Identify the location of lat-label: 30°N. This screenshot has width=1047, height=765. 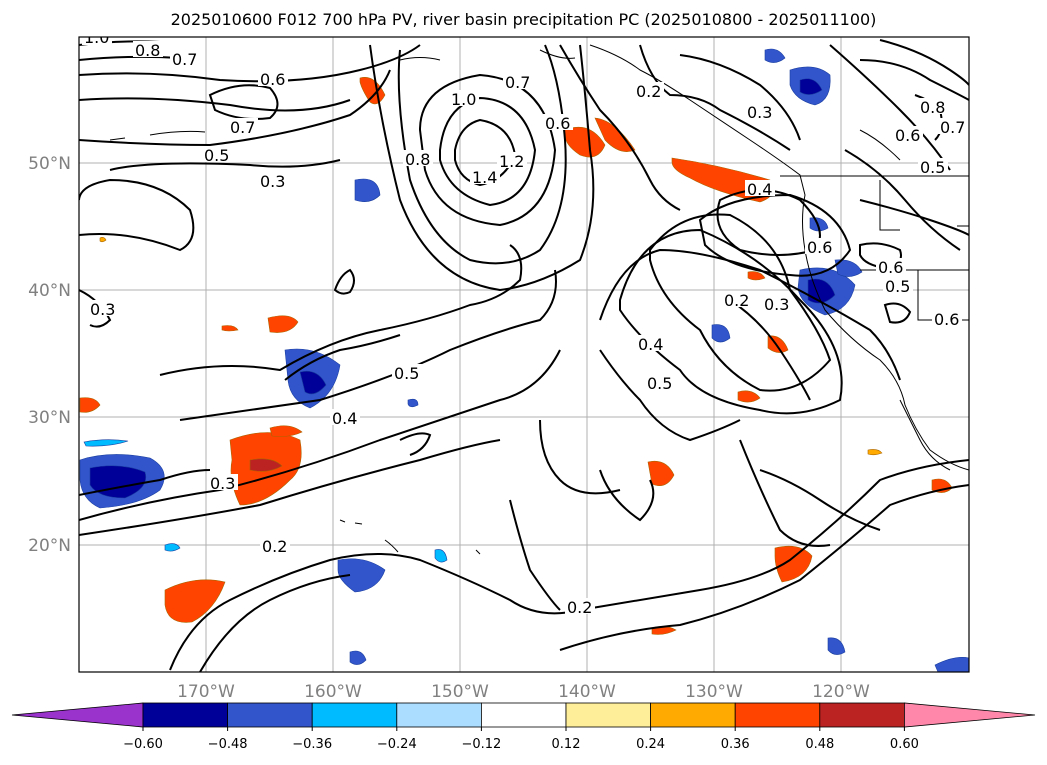
(49, 418).